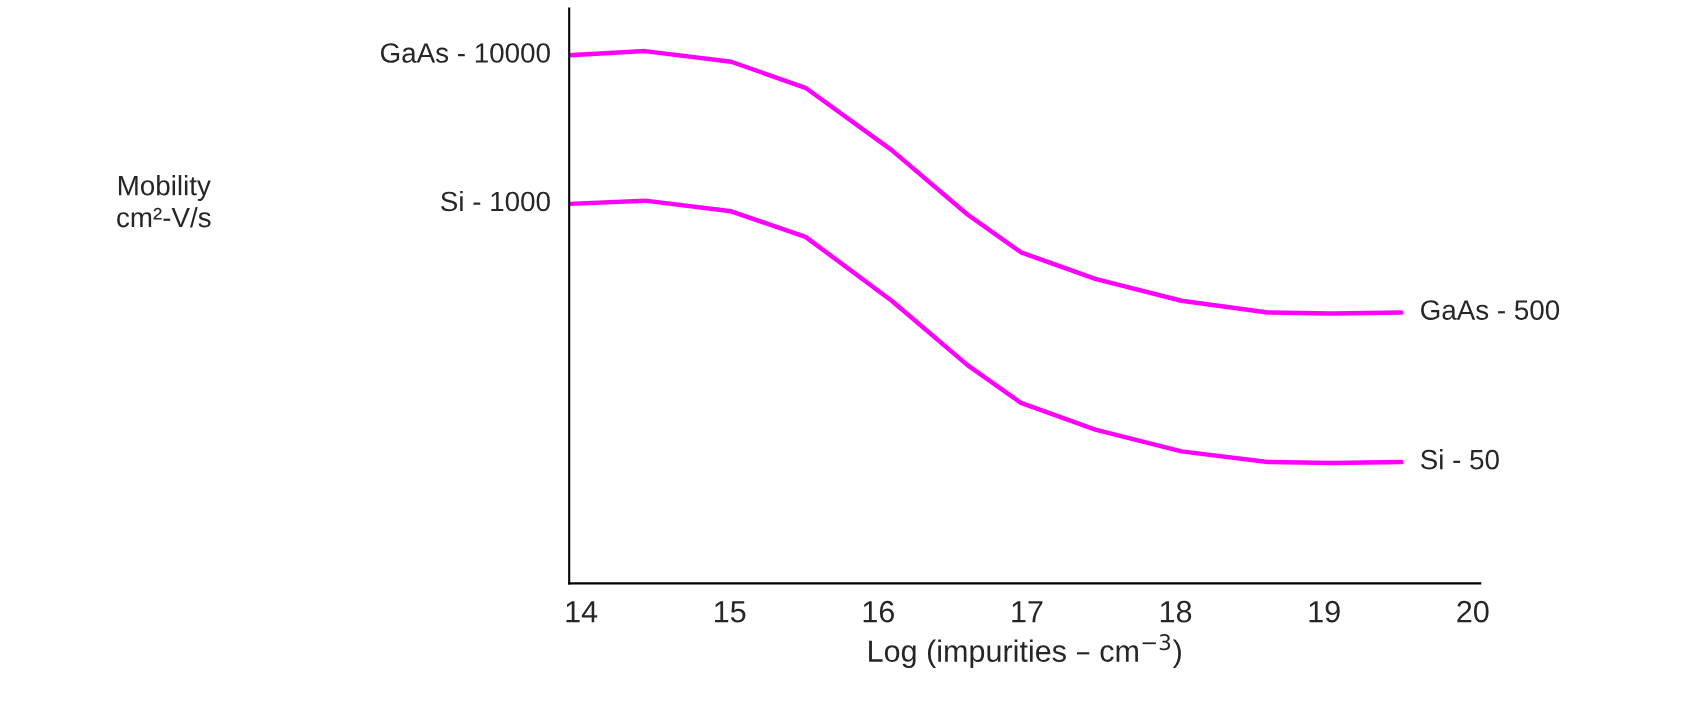 The width and height of the screenshot is (1684, 708). What do you see at coordinates (1176, 611) in the screenshot?
I see `x-tick-label: 18` at bounding box center [1176, 611].